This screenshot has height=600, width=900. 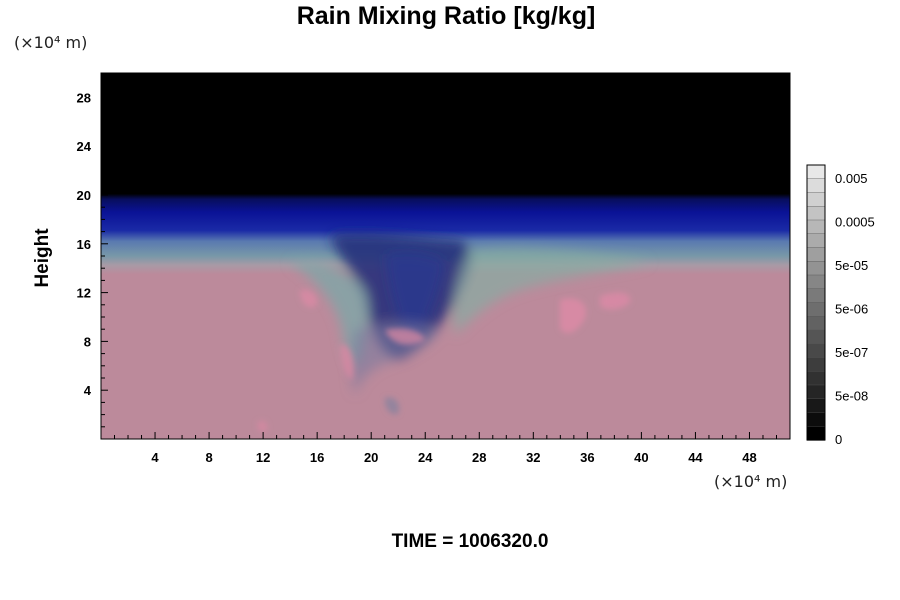 What do you see at coordinates (371, 457) in the screenshot?
I see `x-tick-label: 20` at bounding box center [371, 457].